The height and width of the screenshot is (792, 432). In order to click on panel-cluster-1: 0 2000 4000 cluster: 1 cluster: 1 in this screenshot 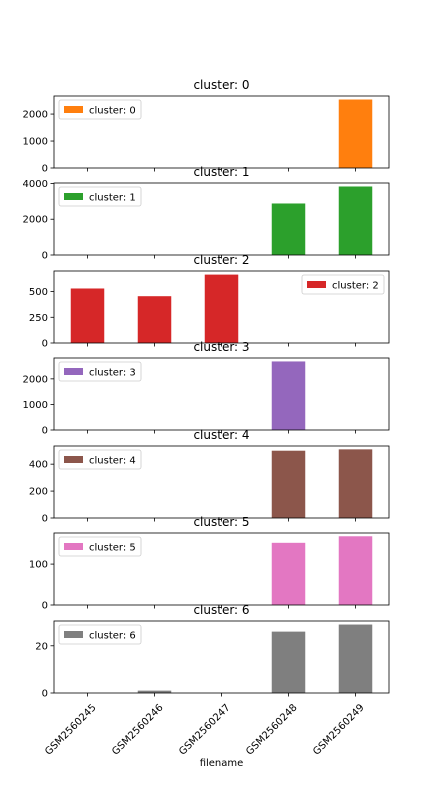, I will do `click(206, 213)`.